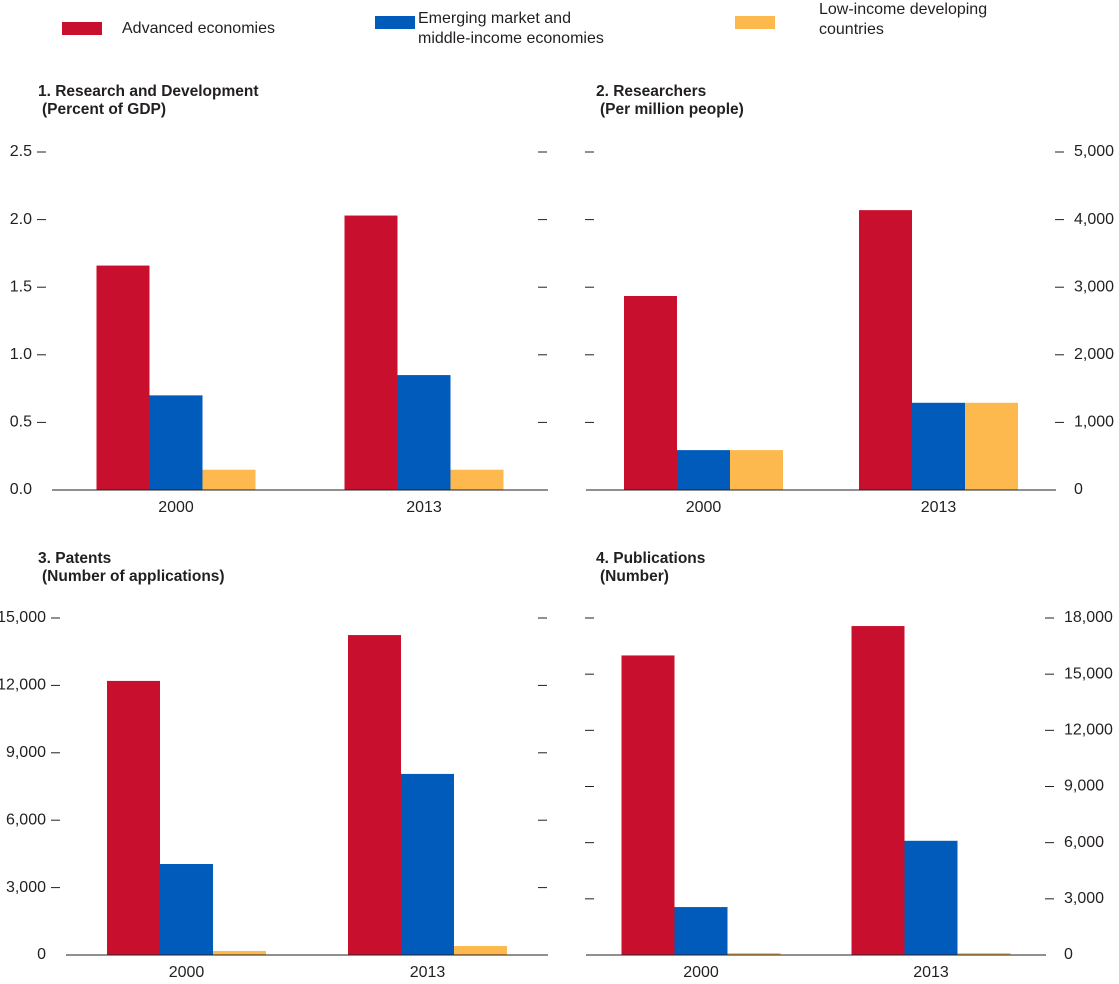 This screenshot has width=1119, height=984. I want to click on chart-title: 4. Publications, so click(650, 558).